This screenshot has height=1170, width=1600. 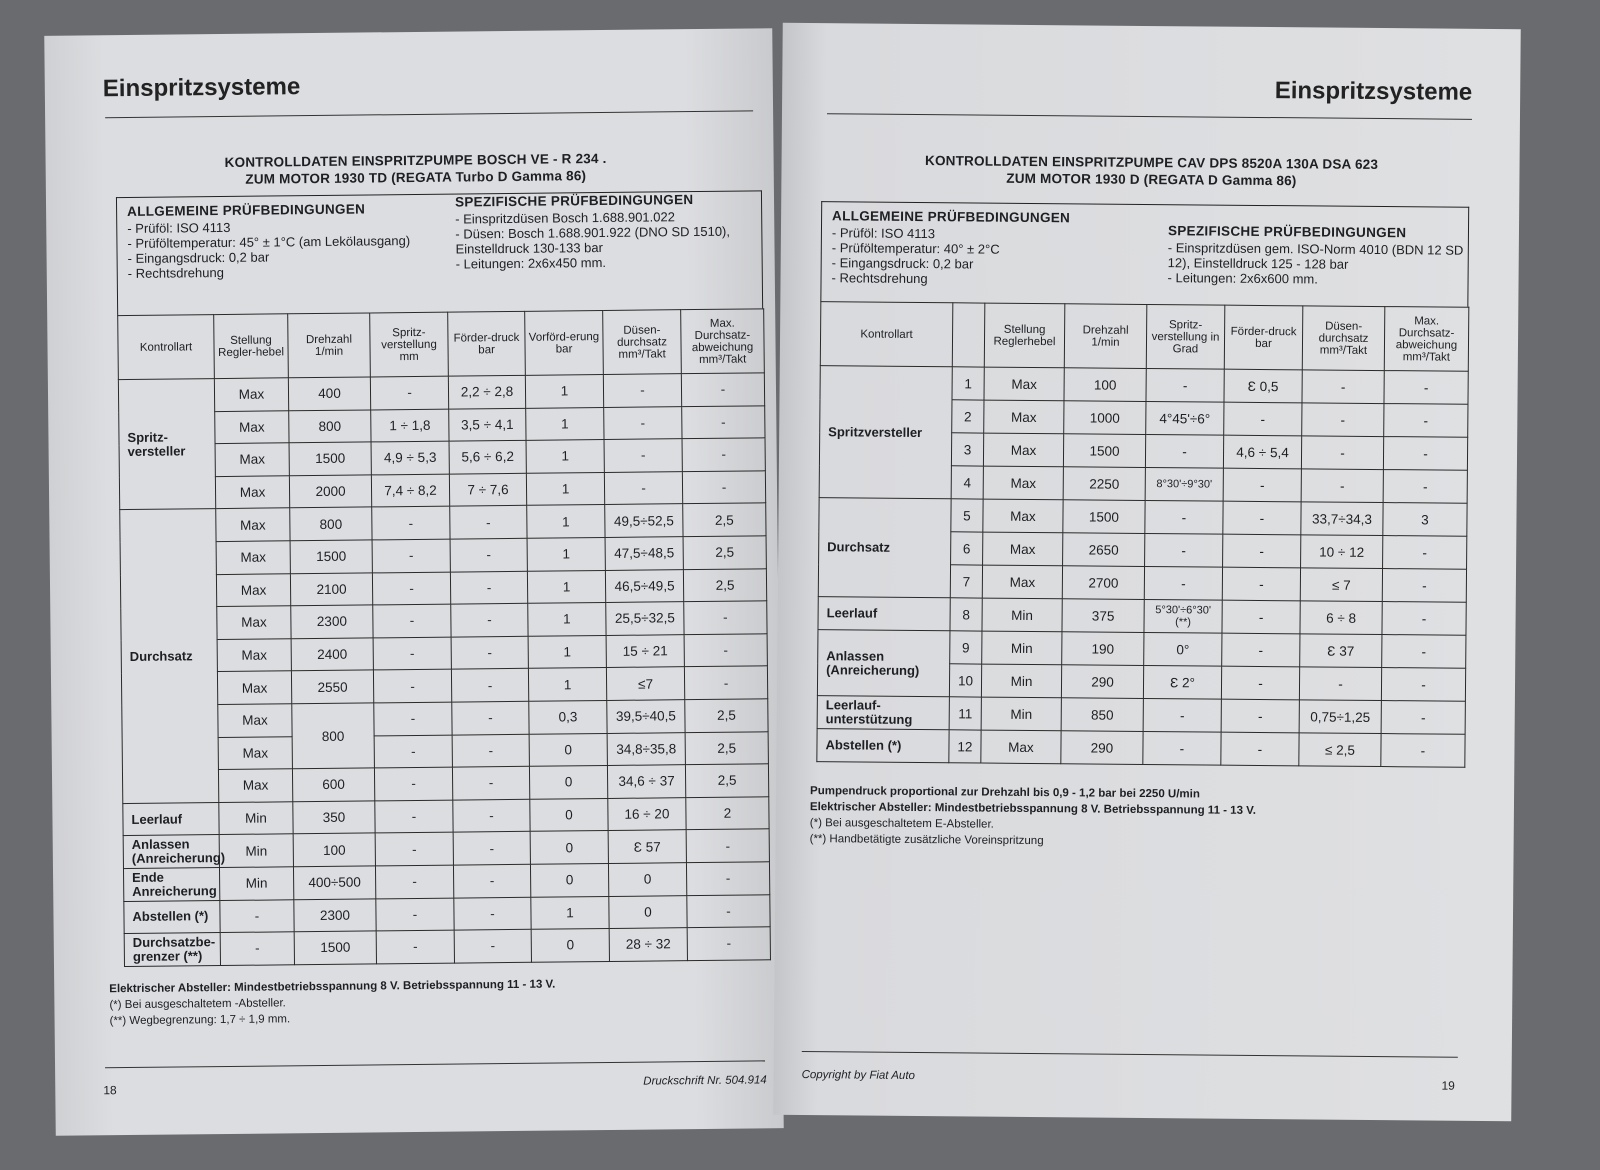 I want to click on copyright: Copyright by Fiat Auto, so click(x=858, y=1075).